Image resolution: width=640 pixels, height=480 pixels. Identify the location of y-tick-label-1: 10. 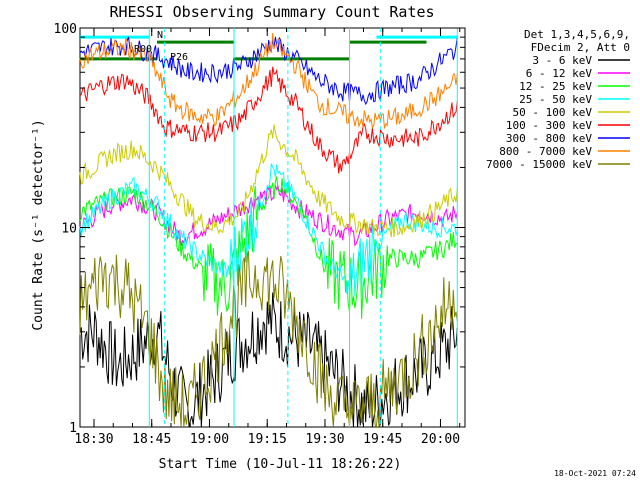
(69, 229).